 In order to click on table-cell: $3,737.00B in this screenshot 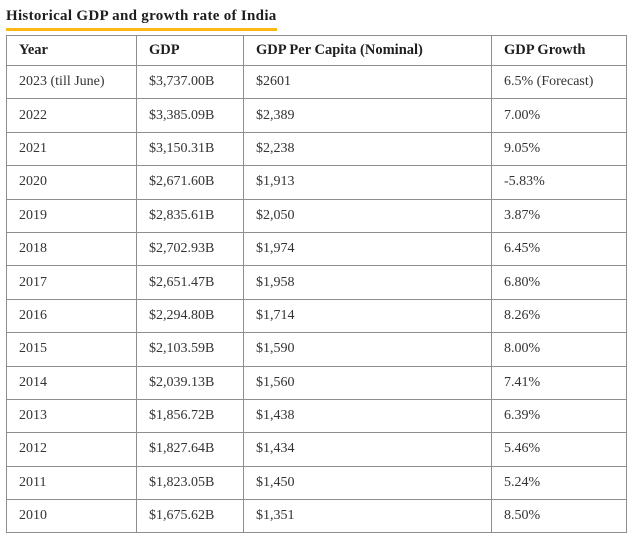, I will do `click(190, 82)`.